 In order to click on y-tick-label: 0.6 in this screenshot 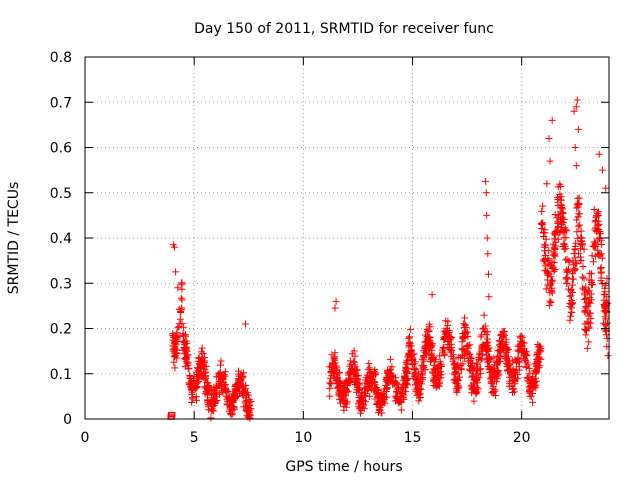, I will do `click(61, 149)`.